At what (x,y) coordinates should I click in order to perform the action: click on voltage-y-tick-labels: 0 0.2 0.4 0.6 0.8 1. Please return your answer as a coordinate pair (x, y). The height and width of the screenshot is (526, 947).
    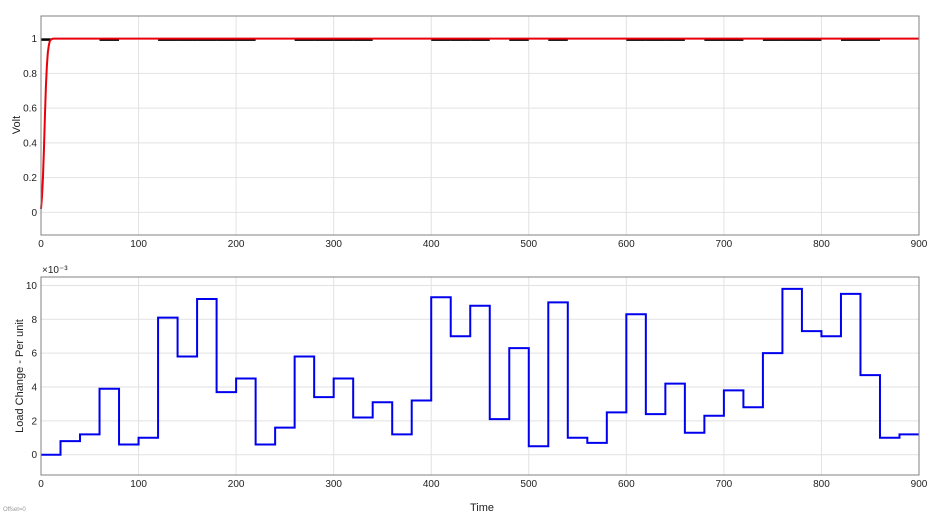
    Looking at the image, I should click on (30, 126).